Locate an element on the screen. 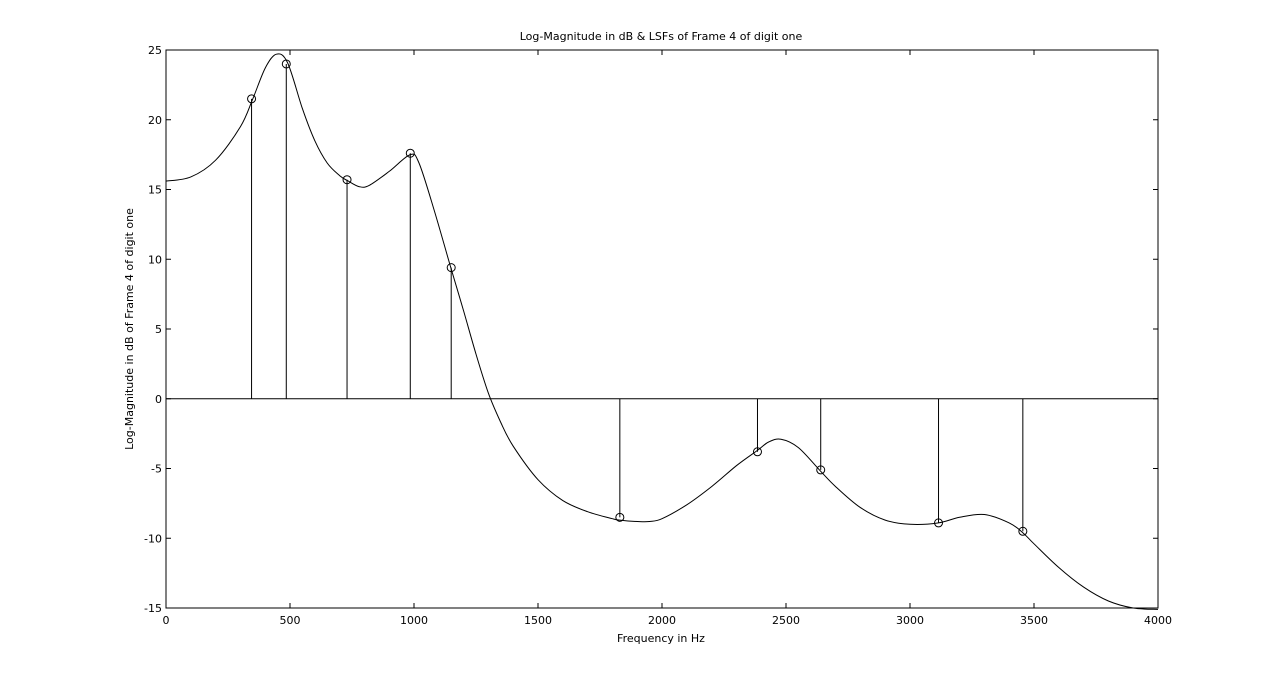 The image size is (1280, 684). x-tick-label: 0 is located at coordinates (166, 620).